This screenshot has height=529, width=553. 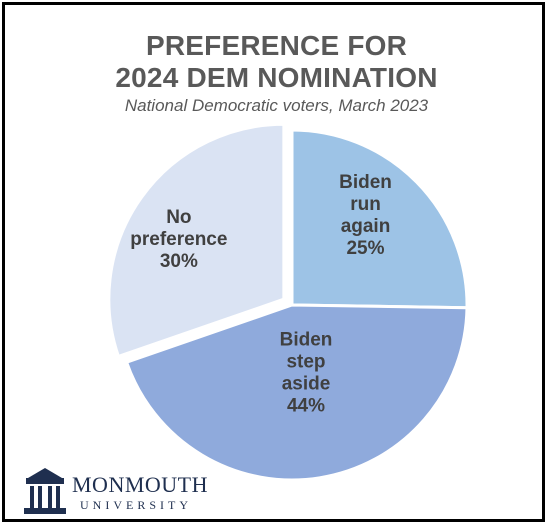 What do you see at coordinates (305, 362) in the screenshot?
I see `slice-label-line: step` at bounding box center [305, 362].